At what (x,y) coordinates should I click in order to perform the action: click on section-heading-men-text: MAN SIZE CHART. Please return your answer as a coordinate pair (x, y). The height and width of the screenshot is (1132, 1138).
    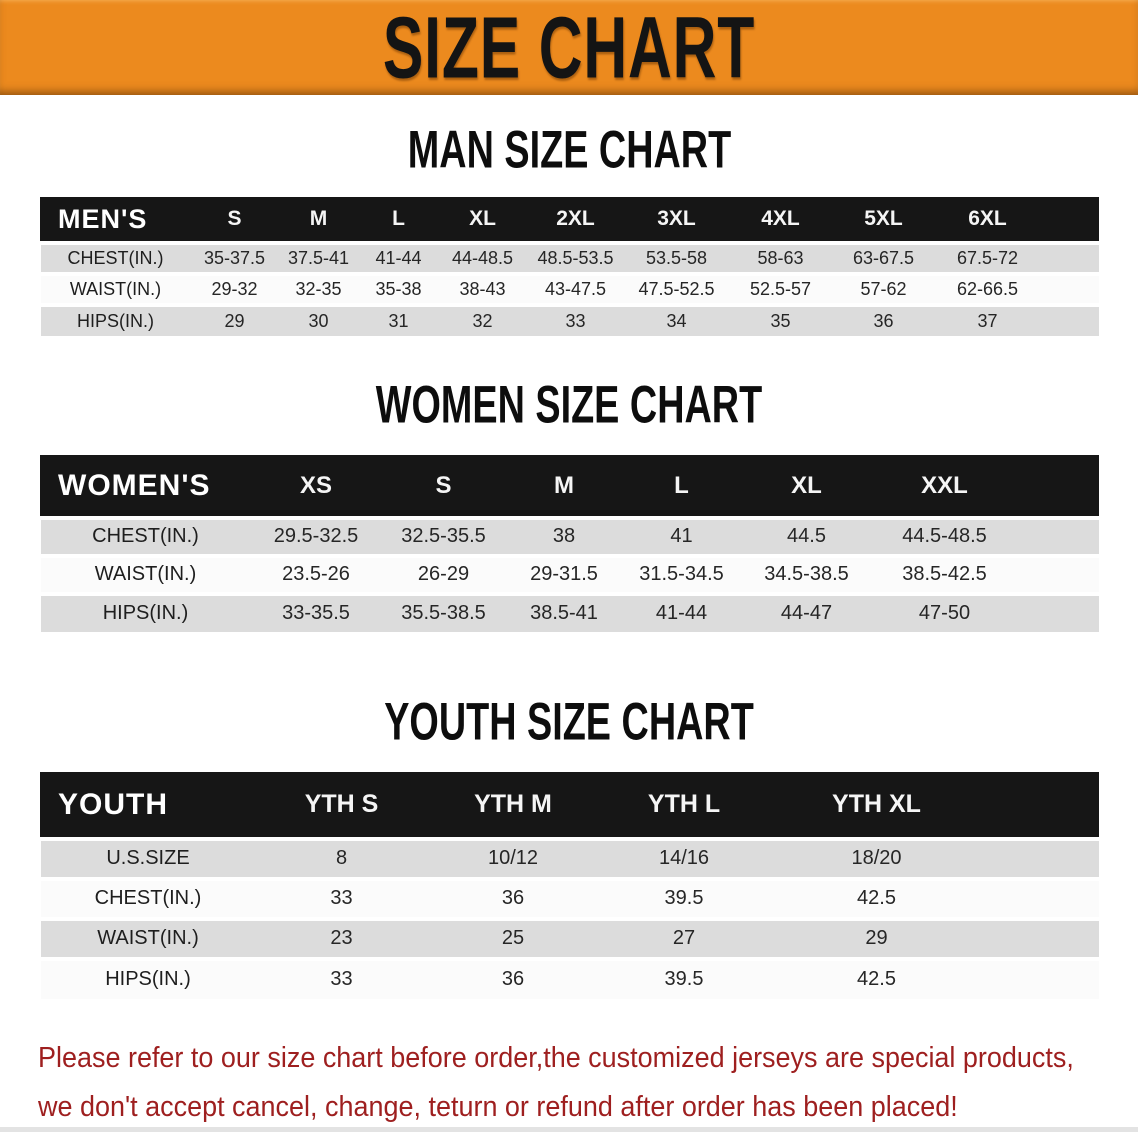
    Looking at the image, I should click on (569, 149).